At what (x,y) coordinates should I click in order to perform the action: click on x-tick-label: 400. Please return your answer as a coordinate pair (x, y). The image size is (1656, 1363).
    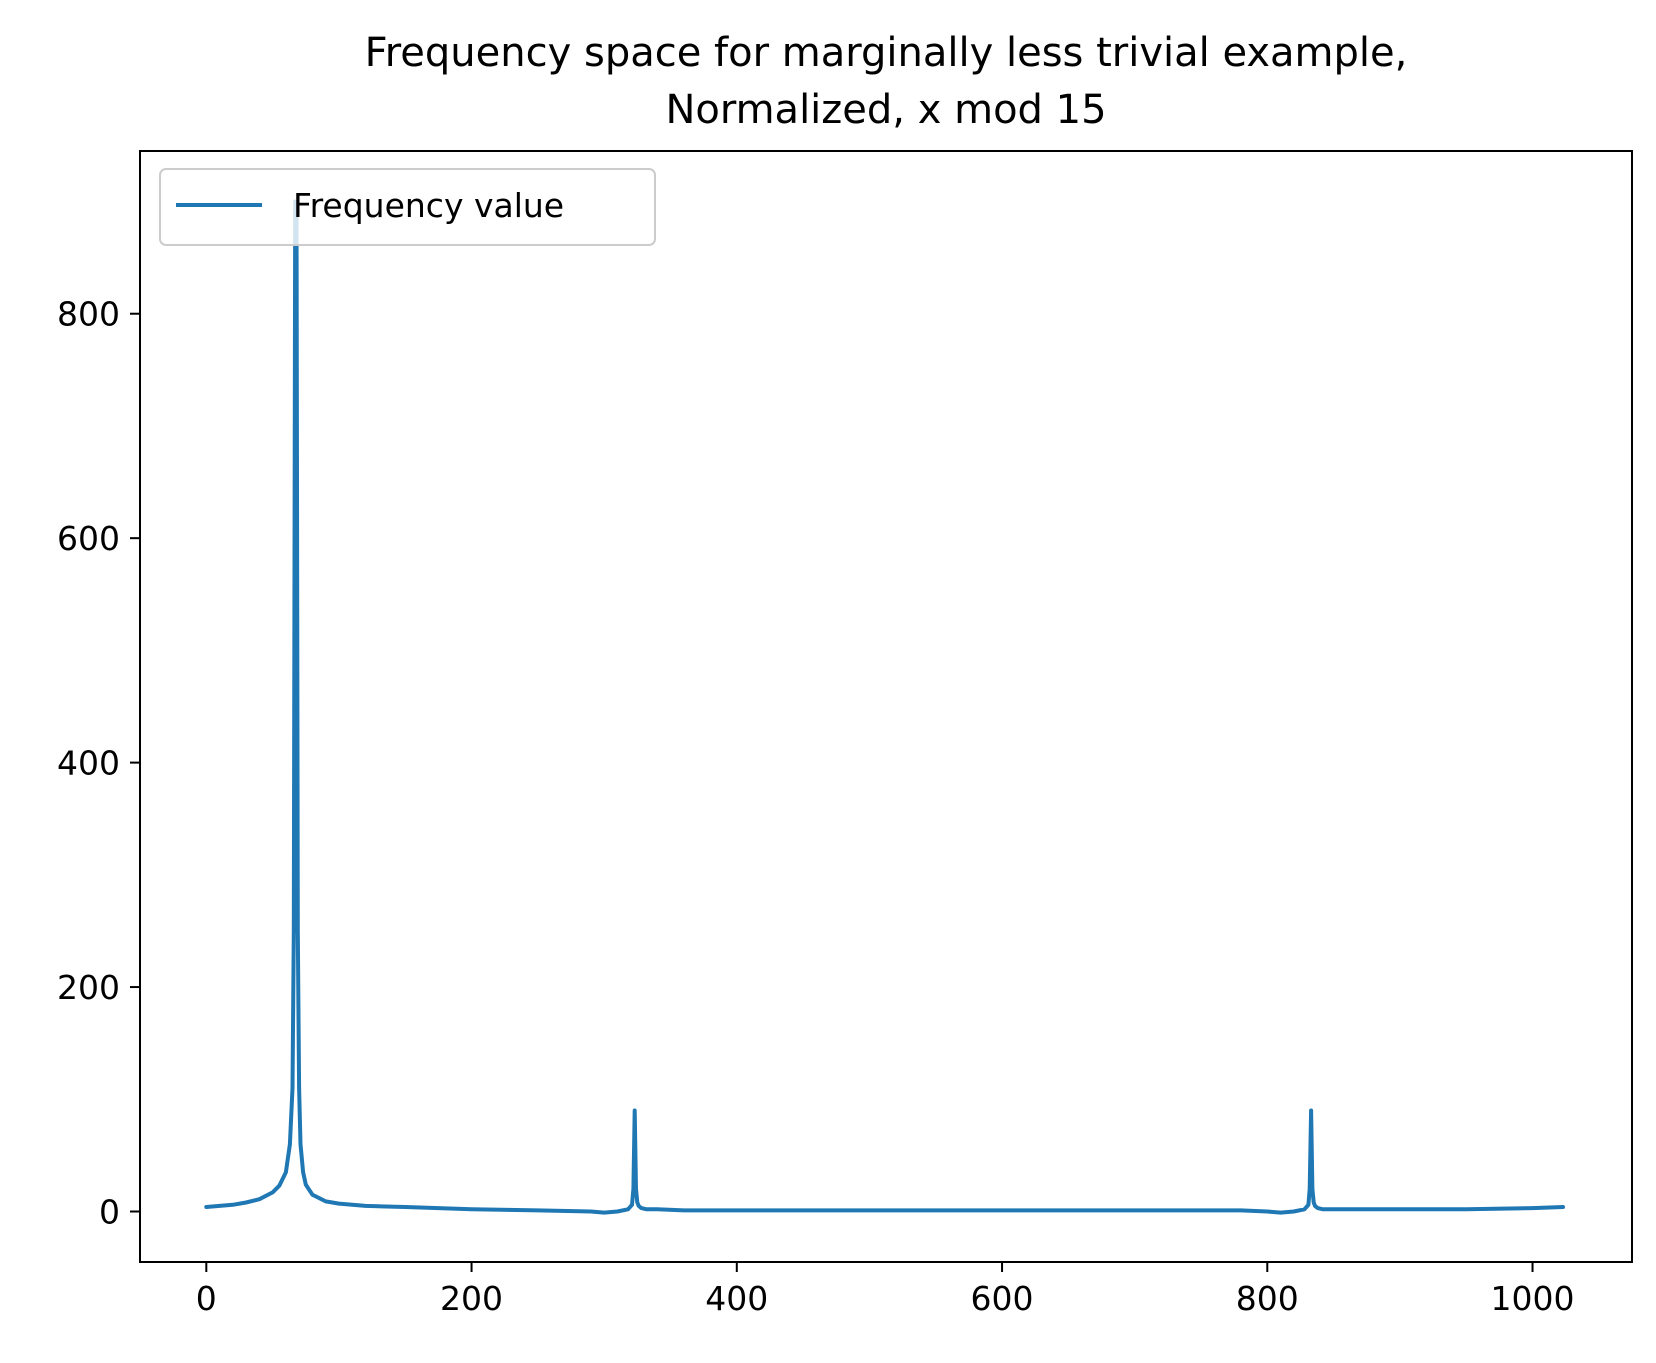
    Looking at the image, I should click on (736, 1298).